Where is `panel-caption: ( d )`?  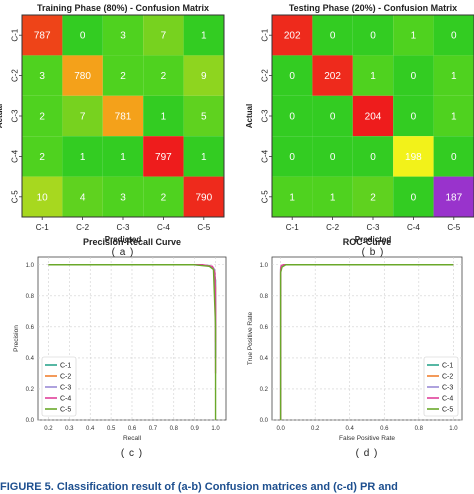
panel-caption: ( d ) is located at coordinates (367, 453).